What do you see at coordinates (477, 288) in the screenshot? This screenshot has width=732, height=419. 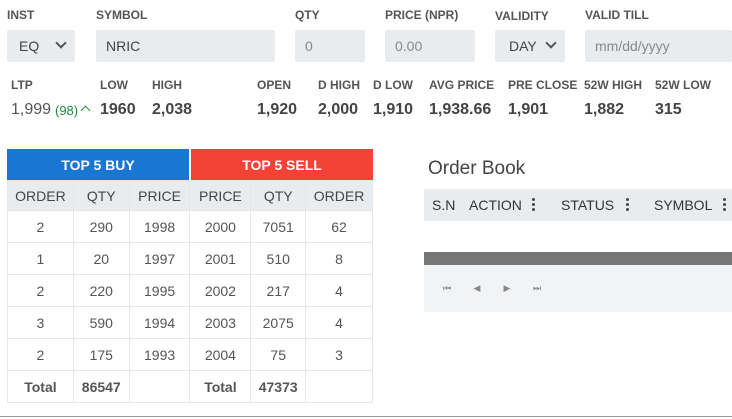 I see `previous-page-icon: ◀` at bounding box center [477, 288].